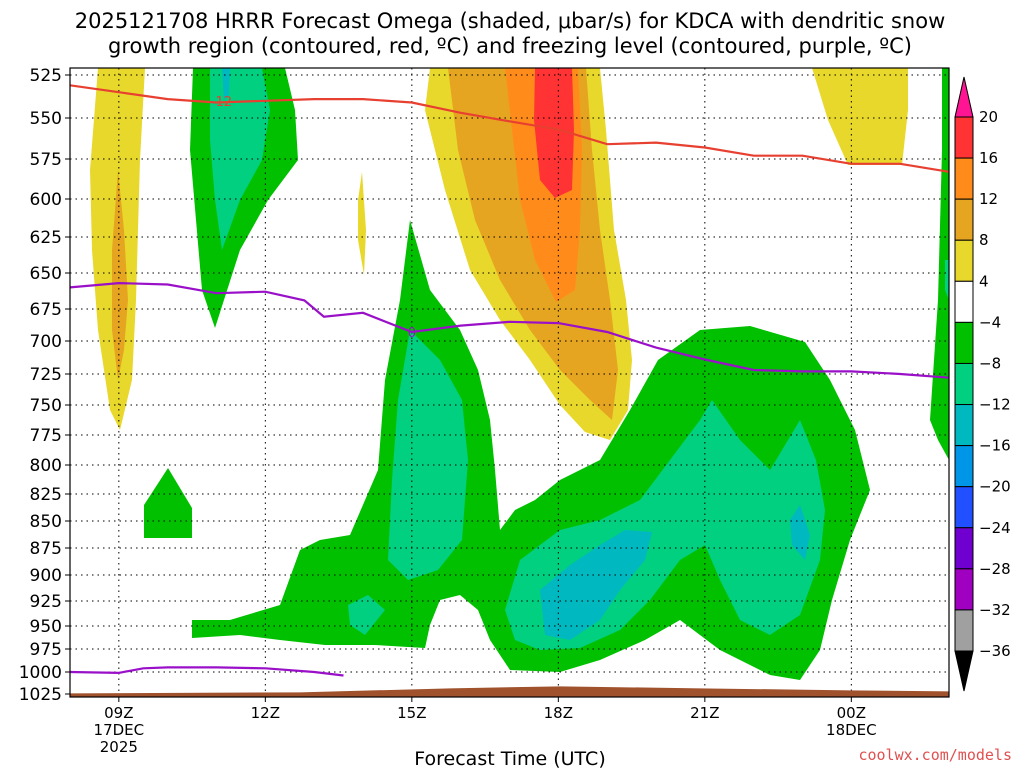 Image resolution: width=1024 pixels, height=768 pixels. Describe the element at coordinates (990, 322) in the screenshot. I see `colorbar-tick-label: −4` at that location.